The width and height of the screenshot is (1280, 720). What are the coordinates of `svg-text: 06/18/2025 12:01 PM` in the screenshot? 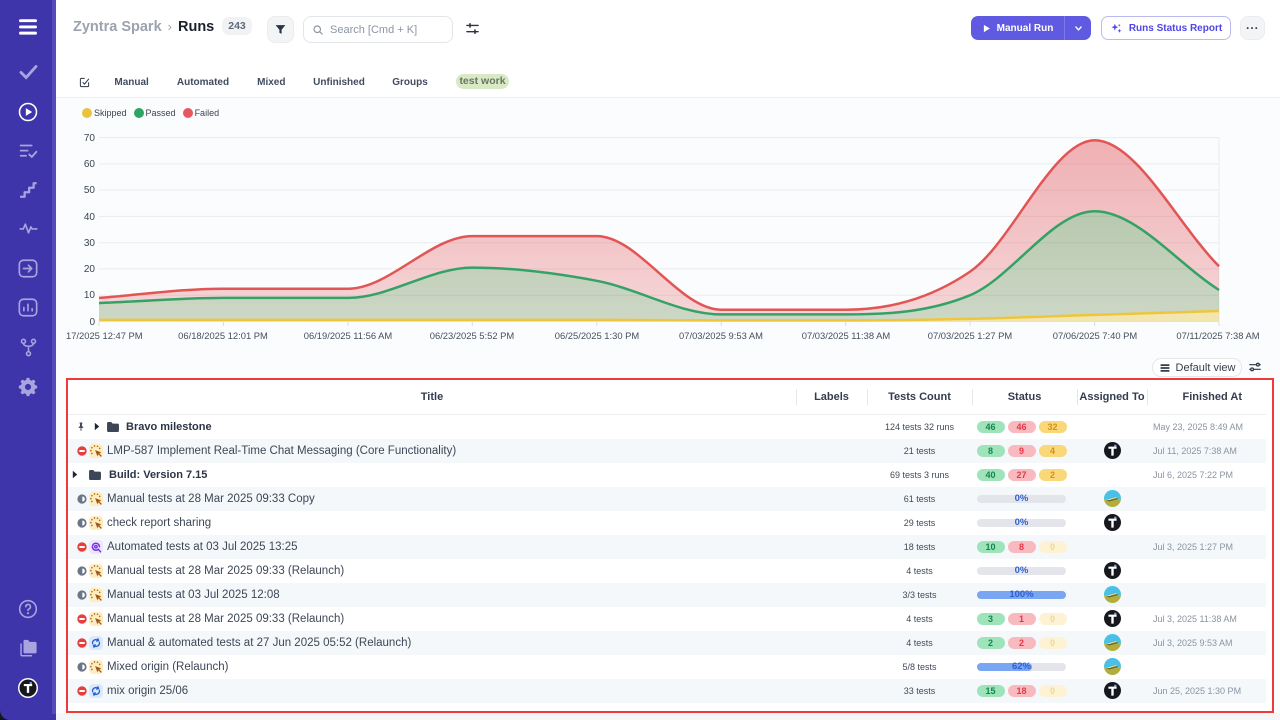 It's located at (223, 335).